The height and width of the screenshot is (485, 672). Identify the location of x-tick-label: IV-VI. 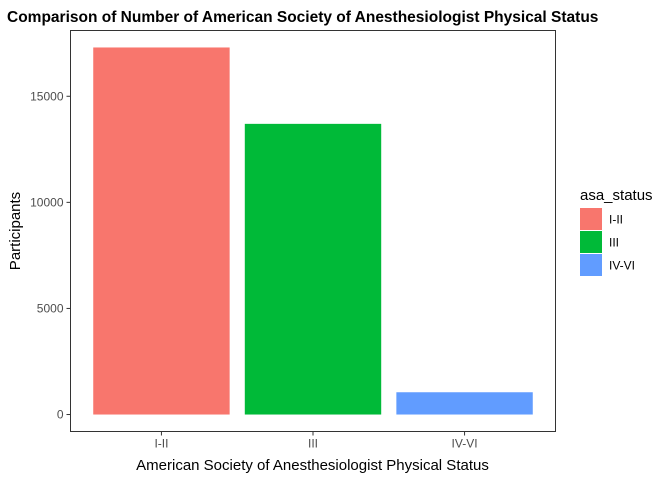
(465, 444).